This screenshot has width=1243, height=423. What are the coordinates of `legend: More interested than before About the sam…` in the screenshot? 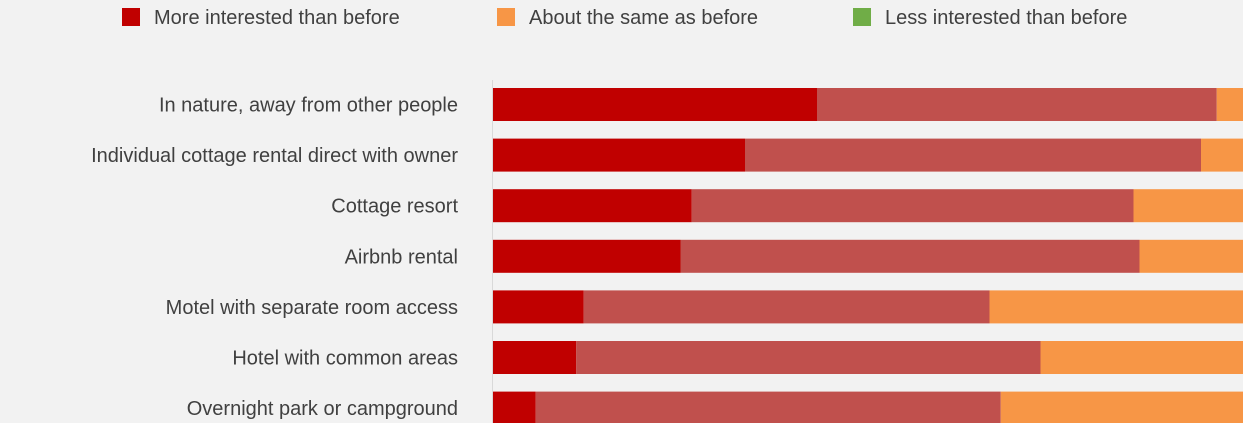 It's located at (624, 18).